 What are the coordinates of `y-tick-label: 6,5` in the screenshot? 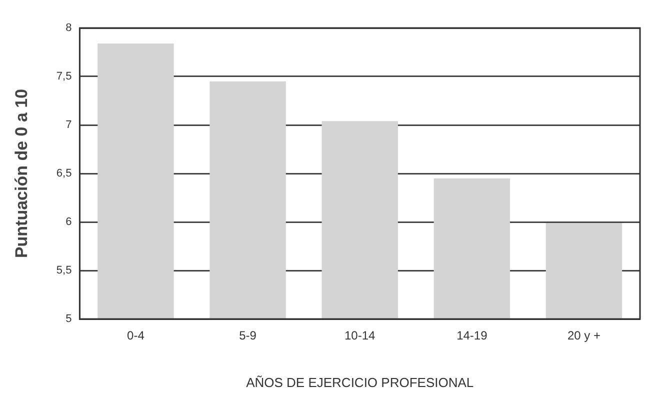 It's located at (64, 174).